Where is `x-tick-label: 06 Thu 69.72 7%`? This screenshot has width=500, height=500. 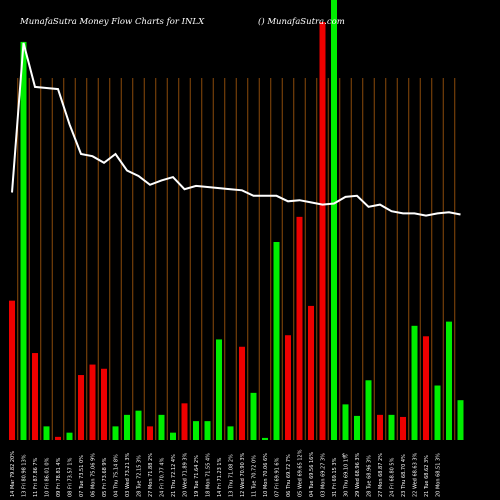 x-tick-label: 06 Thu 69.72 7% is located at coordinates (289, 475).